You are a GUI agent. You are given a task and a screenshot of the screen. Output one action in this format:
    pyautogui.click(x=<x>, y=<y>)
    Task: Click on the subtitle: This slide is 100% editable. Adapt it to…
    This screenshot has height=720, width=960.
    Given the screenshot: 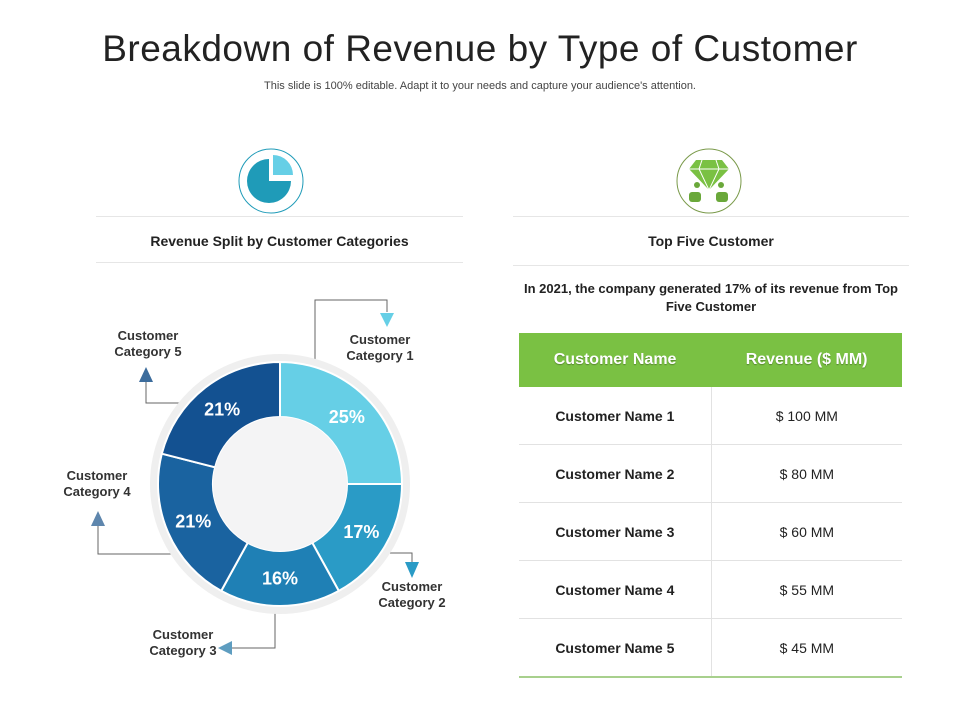 What is the action you would take?
    pyautogui.click(x=480, y=86)
    